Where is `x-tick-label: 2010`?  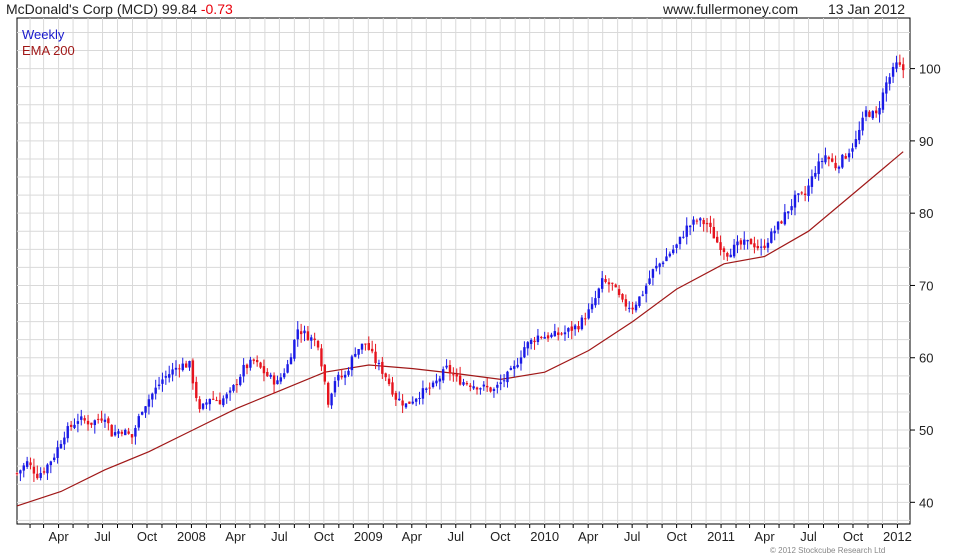
x-tick-label: 2010 is located at coordinates (544, 536).